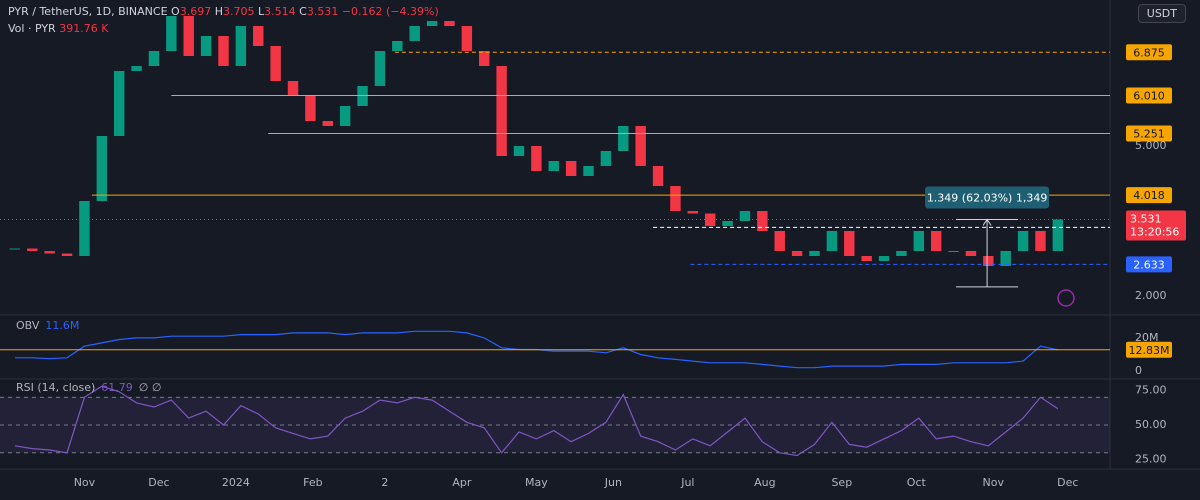  What do you see at coordinates (1161, 13) in the screenshot?
I see `currency-button: USDT` at bounding box center [1161, 13].